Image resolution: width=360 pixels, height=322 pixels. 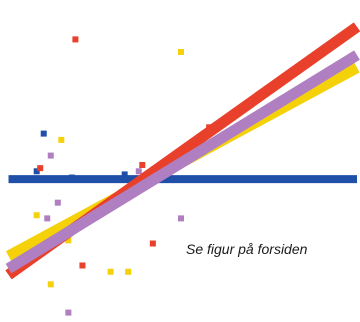 What do you see at coordinates (247, 249) in the screenshot?
I see `caption: Se figur på forsiden` at bounding box center [247, 249].